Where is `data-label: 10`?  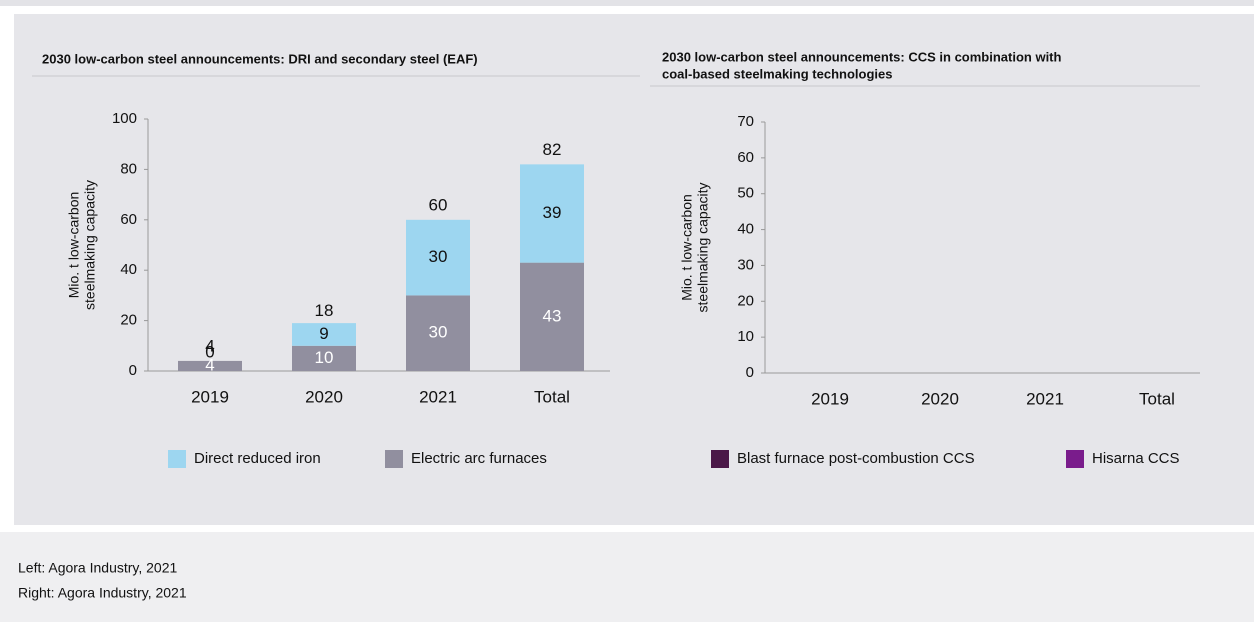
data-label: 10 is located at coordinates (324, 357).